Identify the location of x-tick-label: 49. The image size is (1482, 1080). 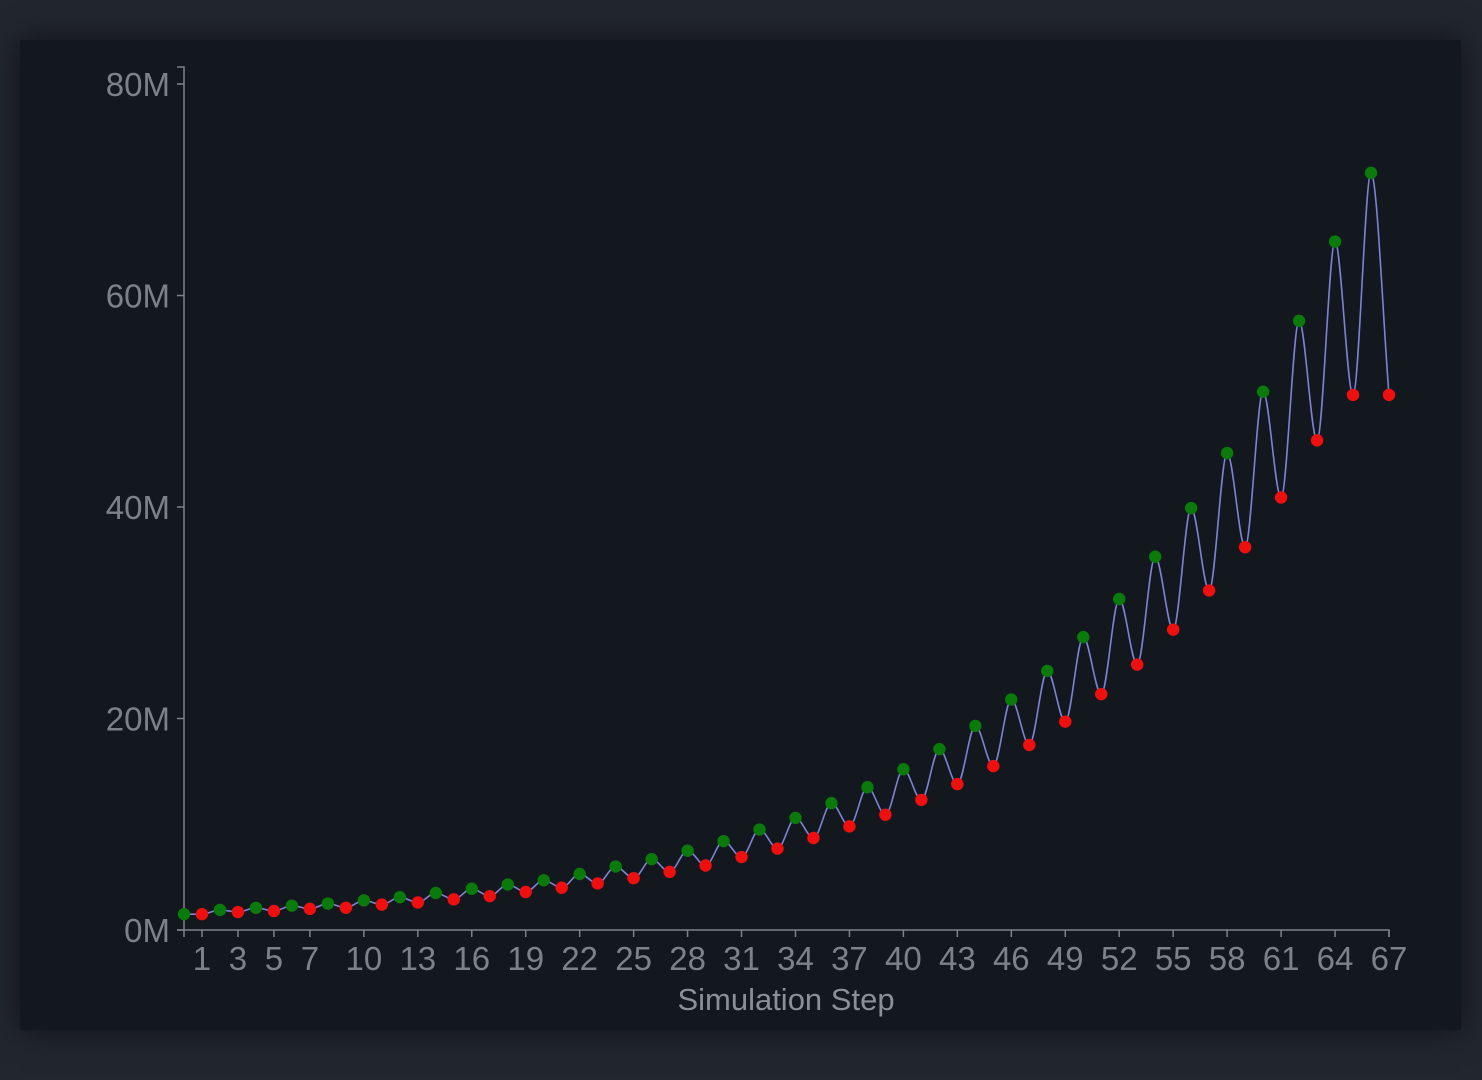
(1065, 958).